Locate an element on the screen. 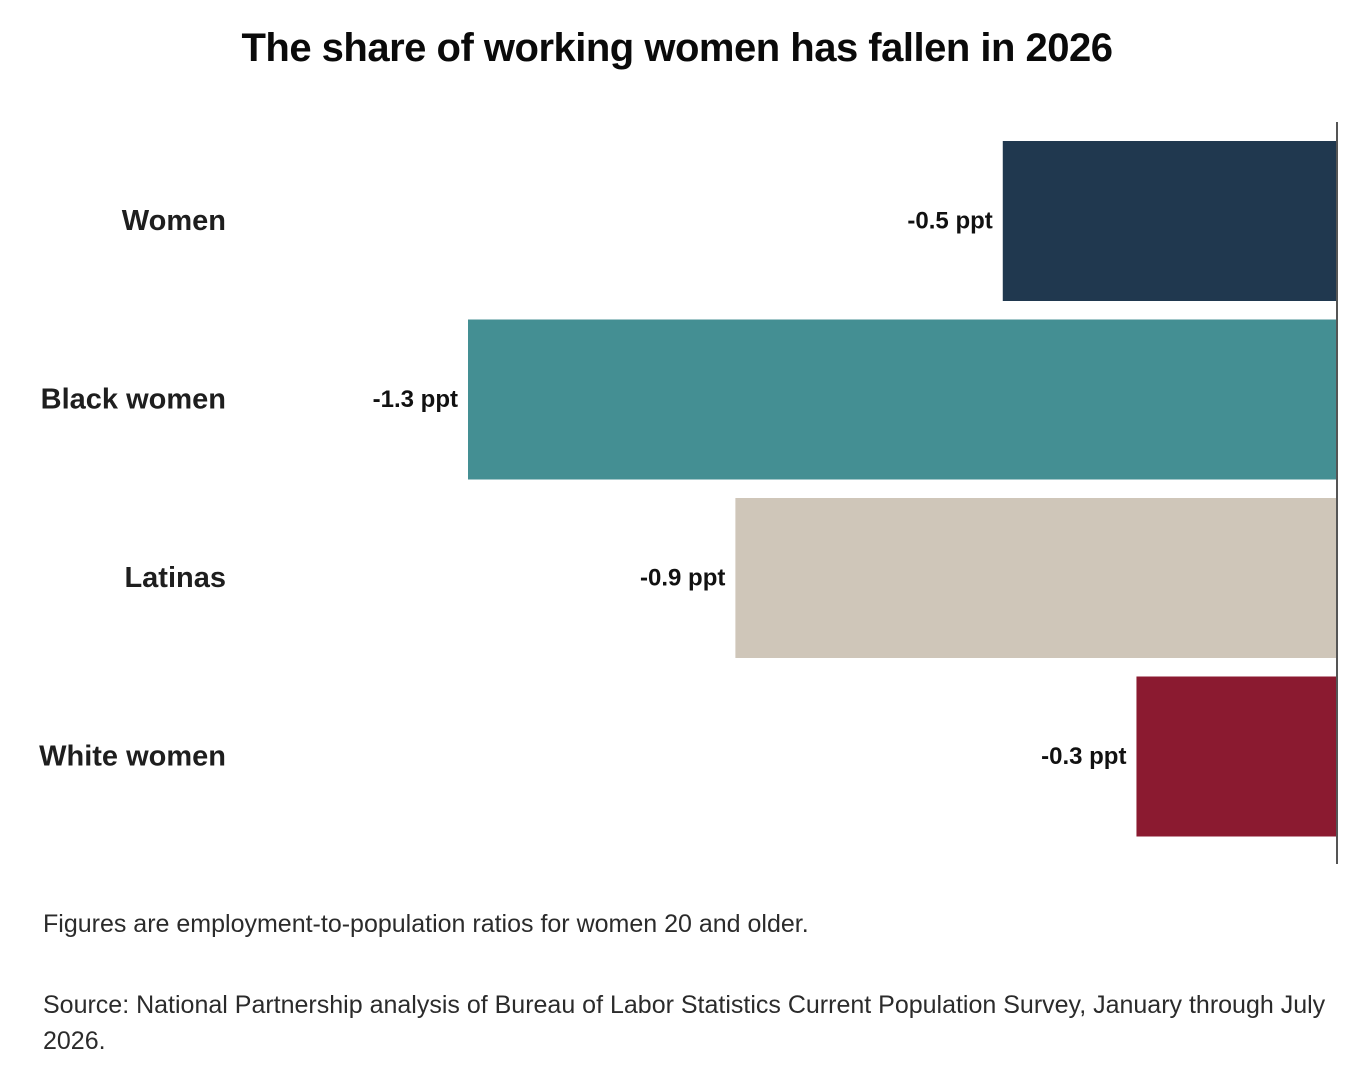 This screenshot has height=1092, width=1354. data-label-latinas: -0.9 ppt is located at coordinates (682, 578).